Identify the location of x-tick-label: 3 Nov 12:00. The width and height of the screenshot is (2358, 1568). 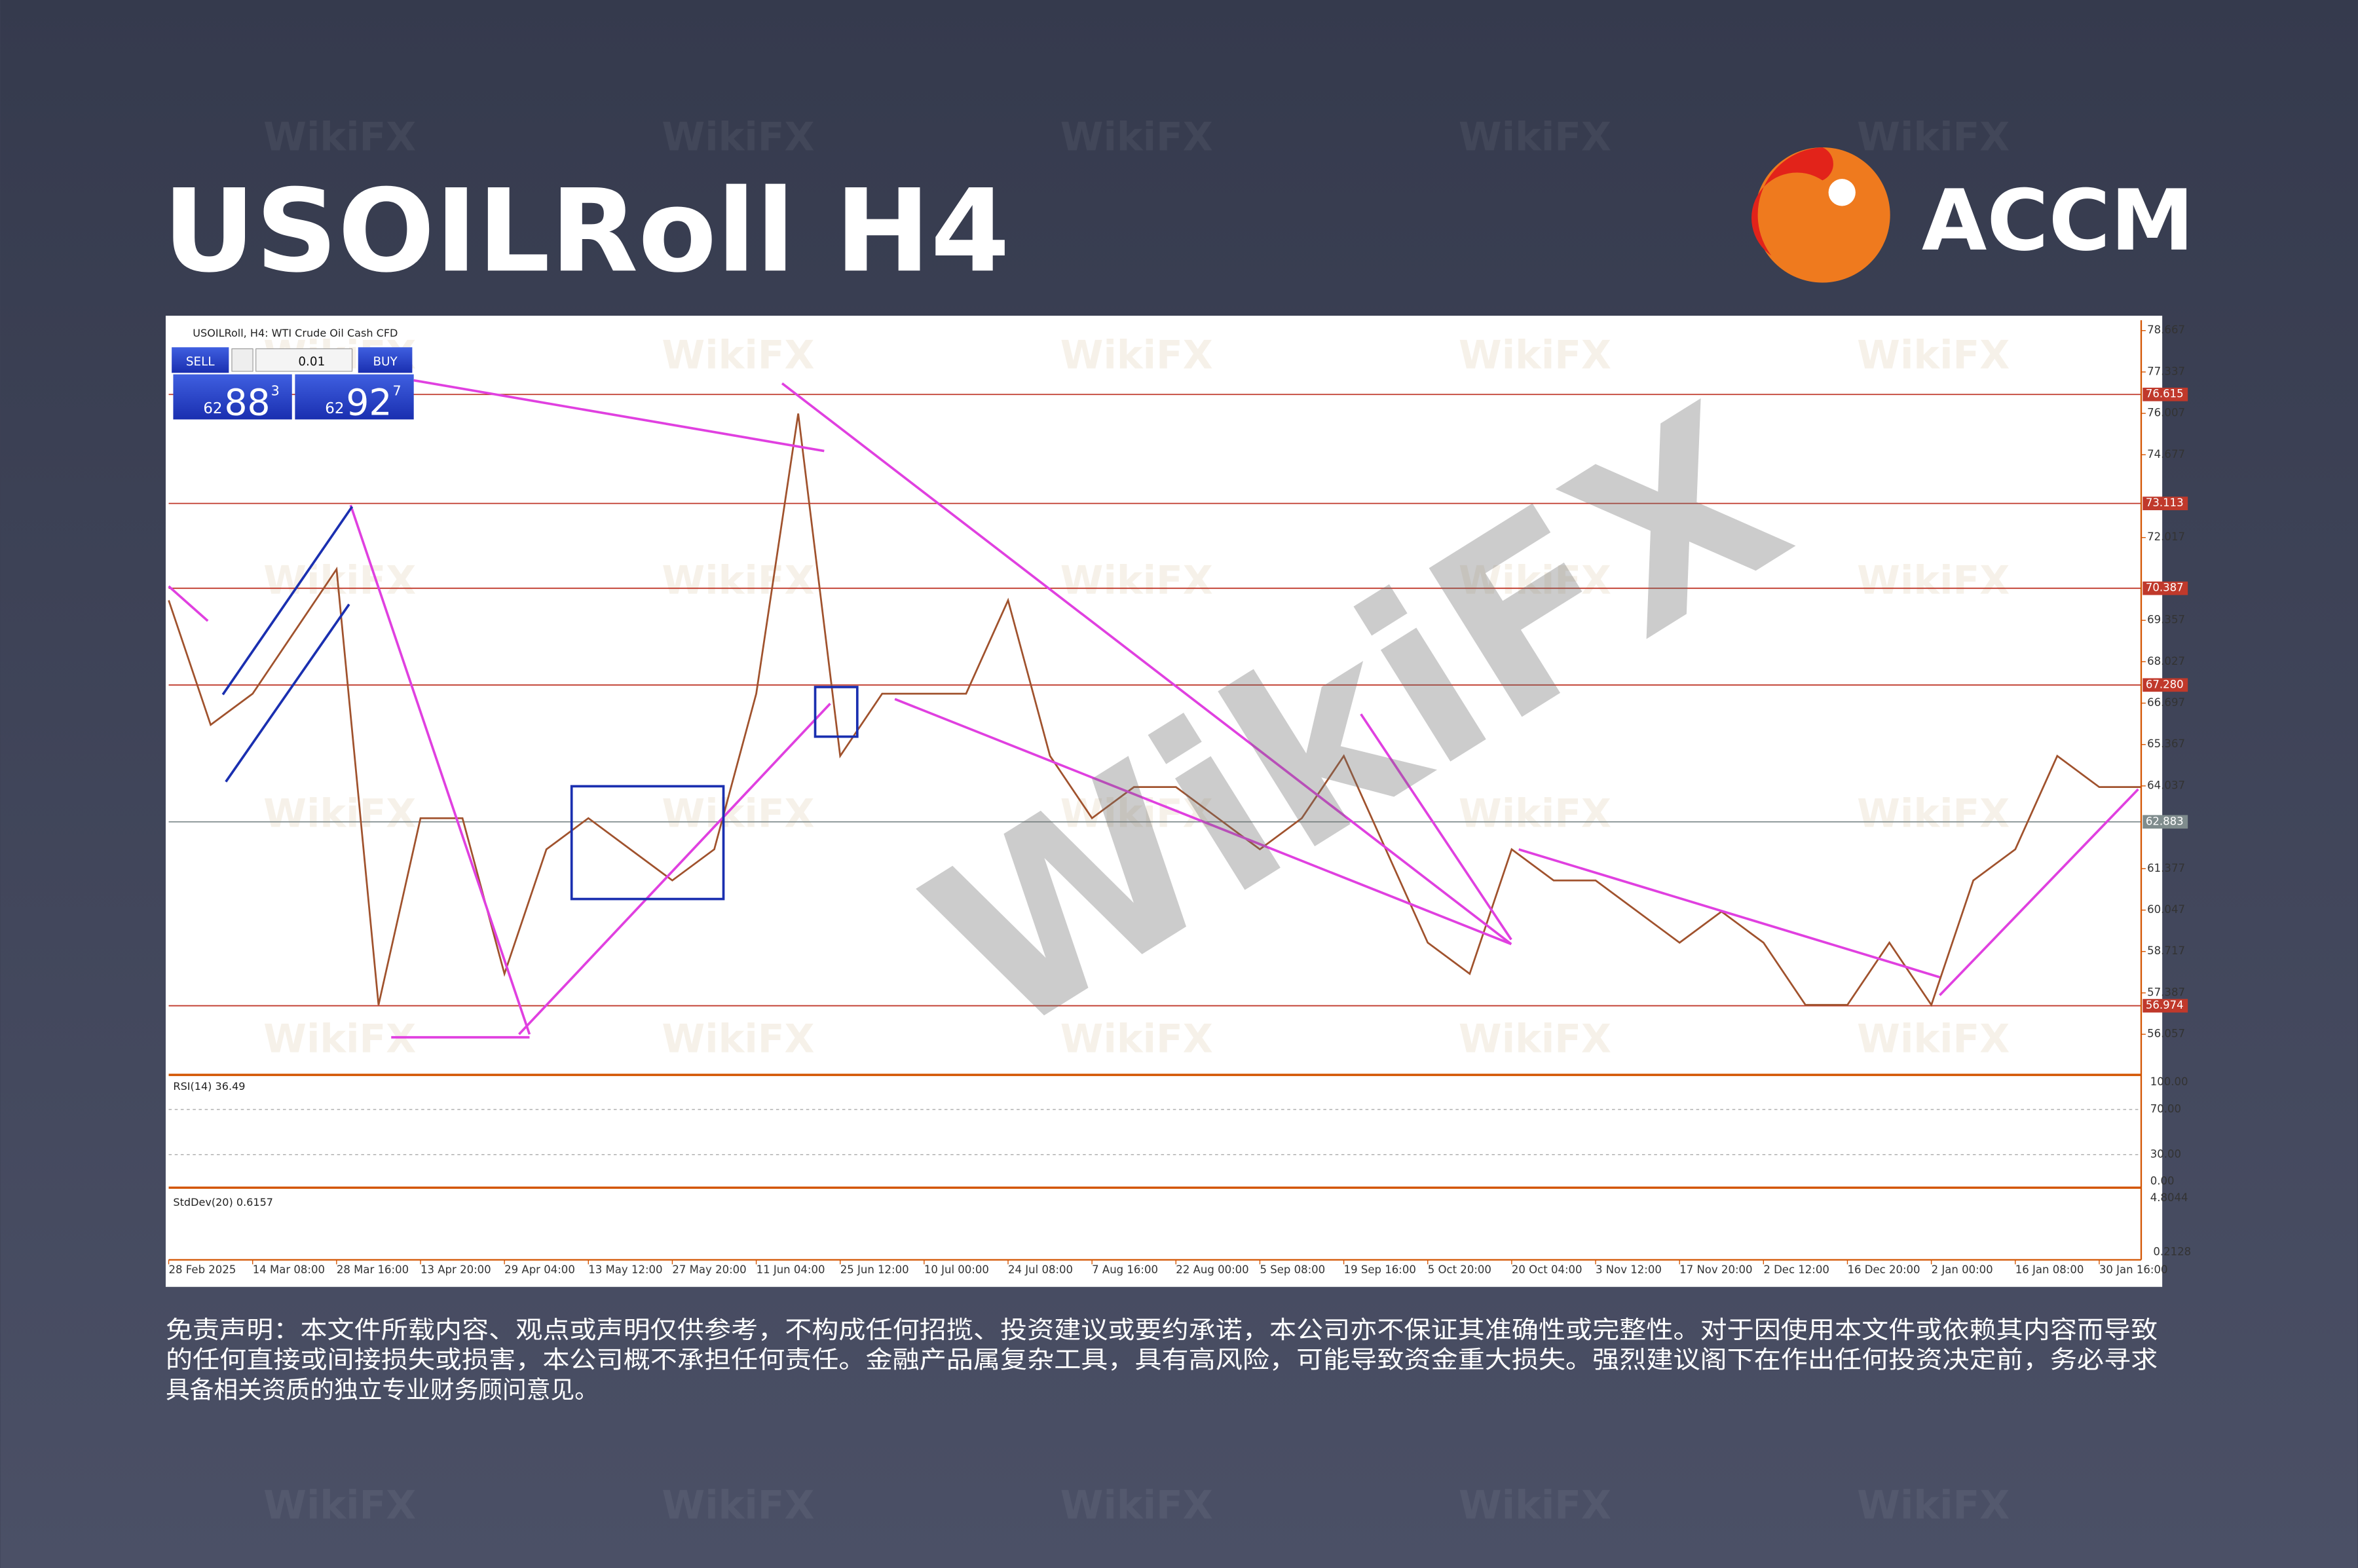
(1629, 1269).